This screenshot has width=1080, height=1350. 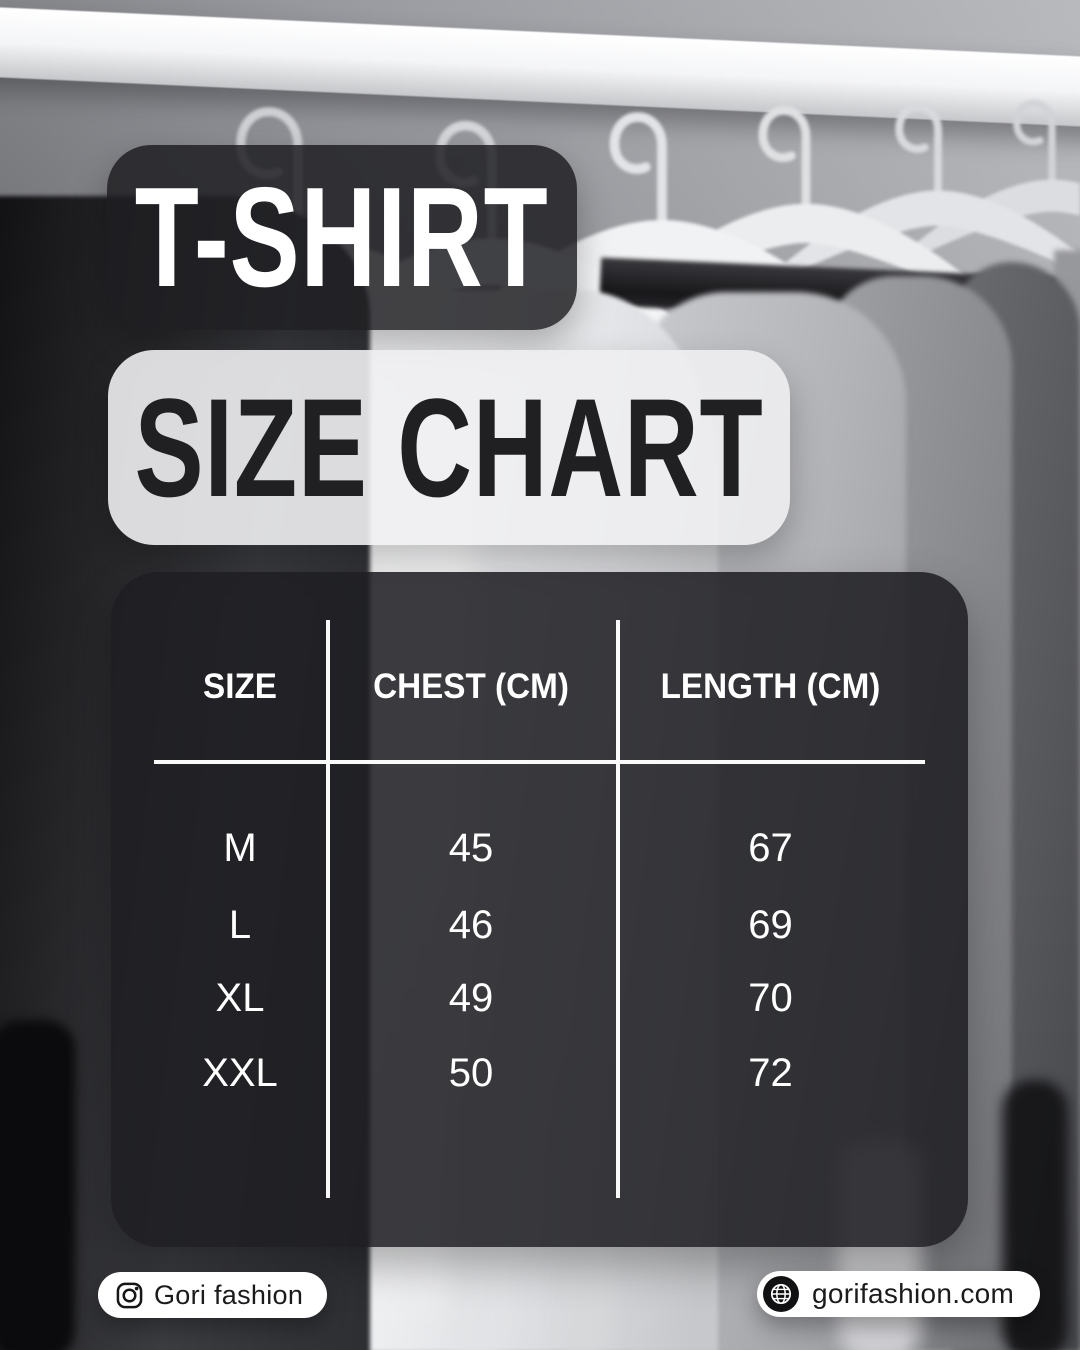 What do you see at coordinates (471, 1073) in the screenshot?
I see `cell-chest: 50` at bounding box center [471, 1073].